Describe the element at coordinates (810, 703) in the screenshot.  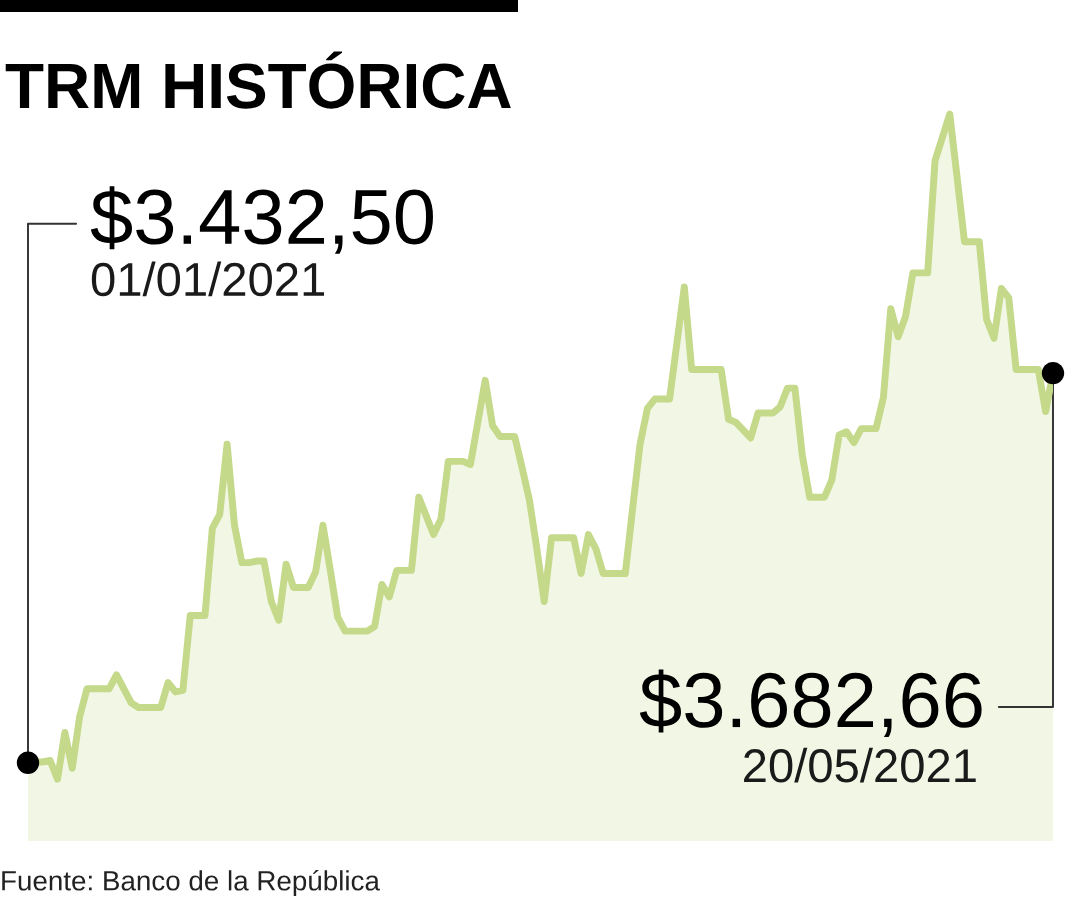
I see `data-label: $3.682,66` at that location.